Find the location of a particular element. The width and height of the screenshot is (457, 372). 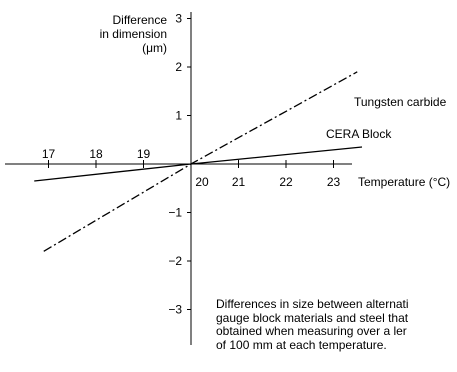

y-tick-label--3: −3 is located at coordinates (175, 310).